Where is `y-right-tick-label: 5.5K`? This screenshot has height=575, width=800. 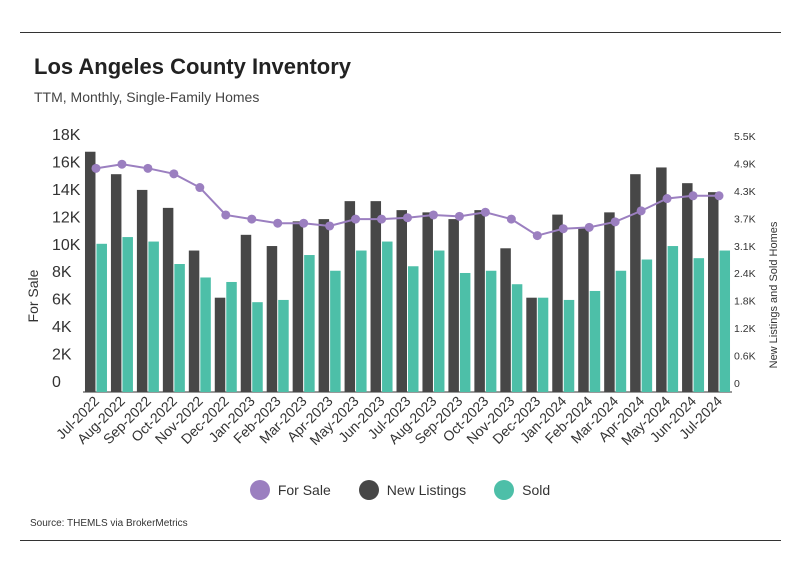
y-right-tick-label: 5.5K is located at coordinates (745, 137).